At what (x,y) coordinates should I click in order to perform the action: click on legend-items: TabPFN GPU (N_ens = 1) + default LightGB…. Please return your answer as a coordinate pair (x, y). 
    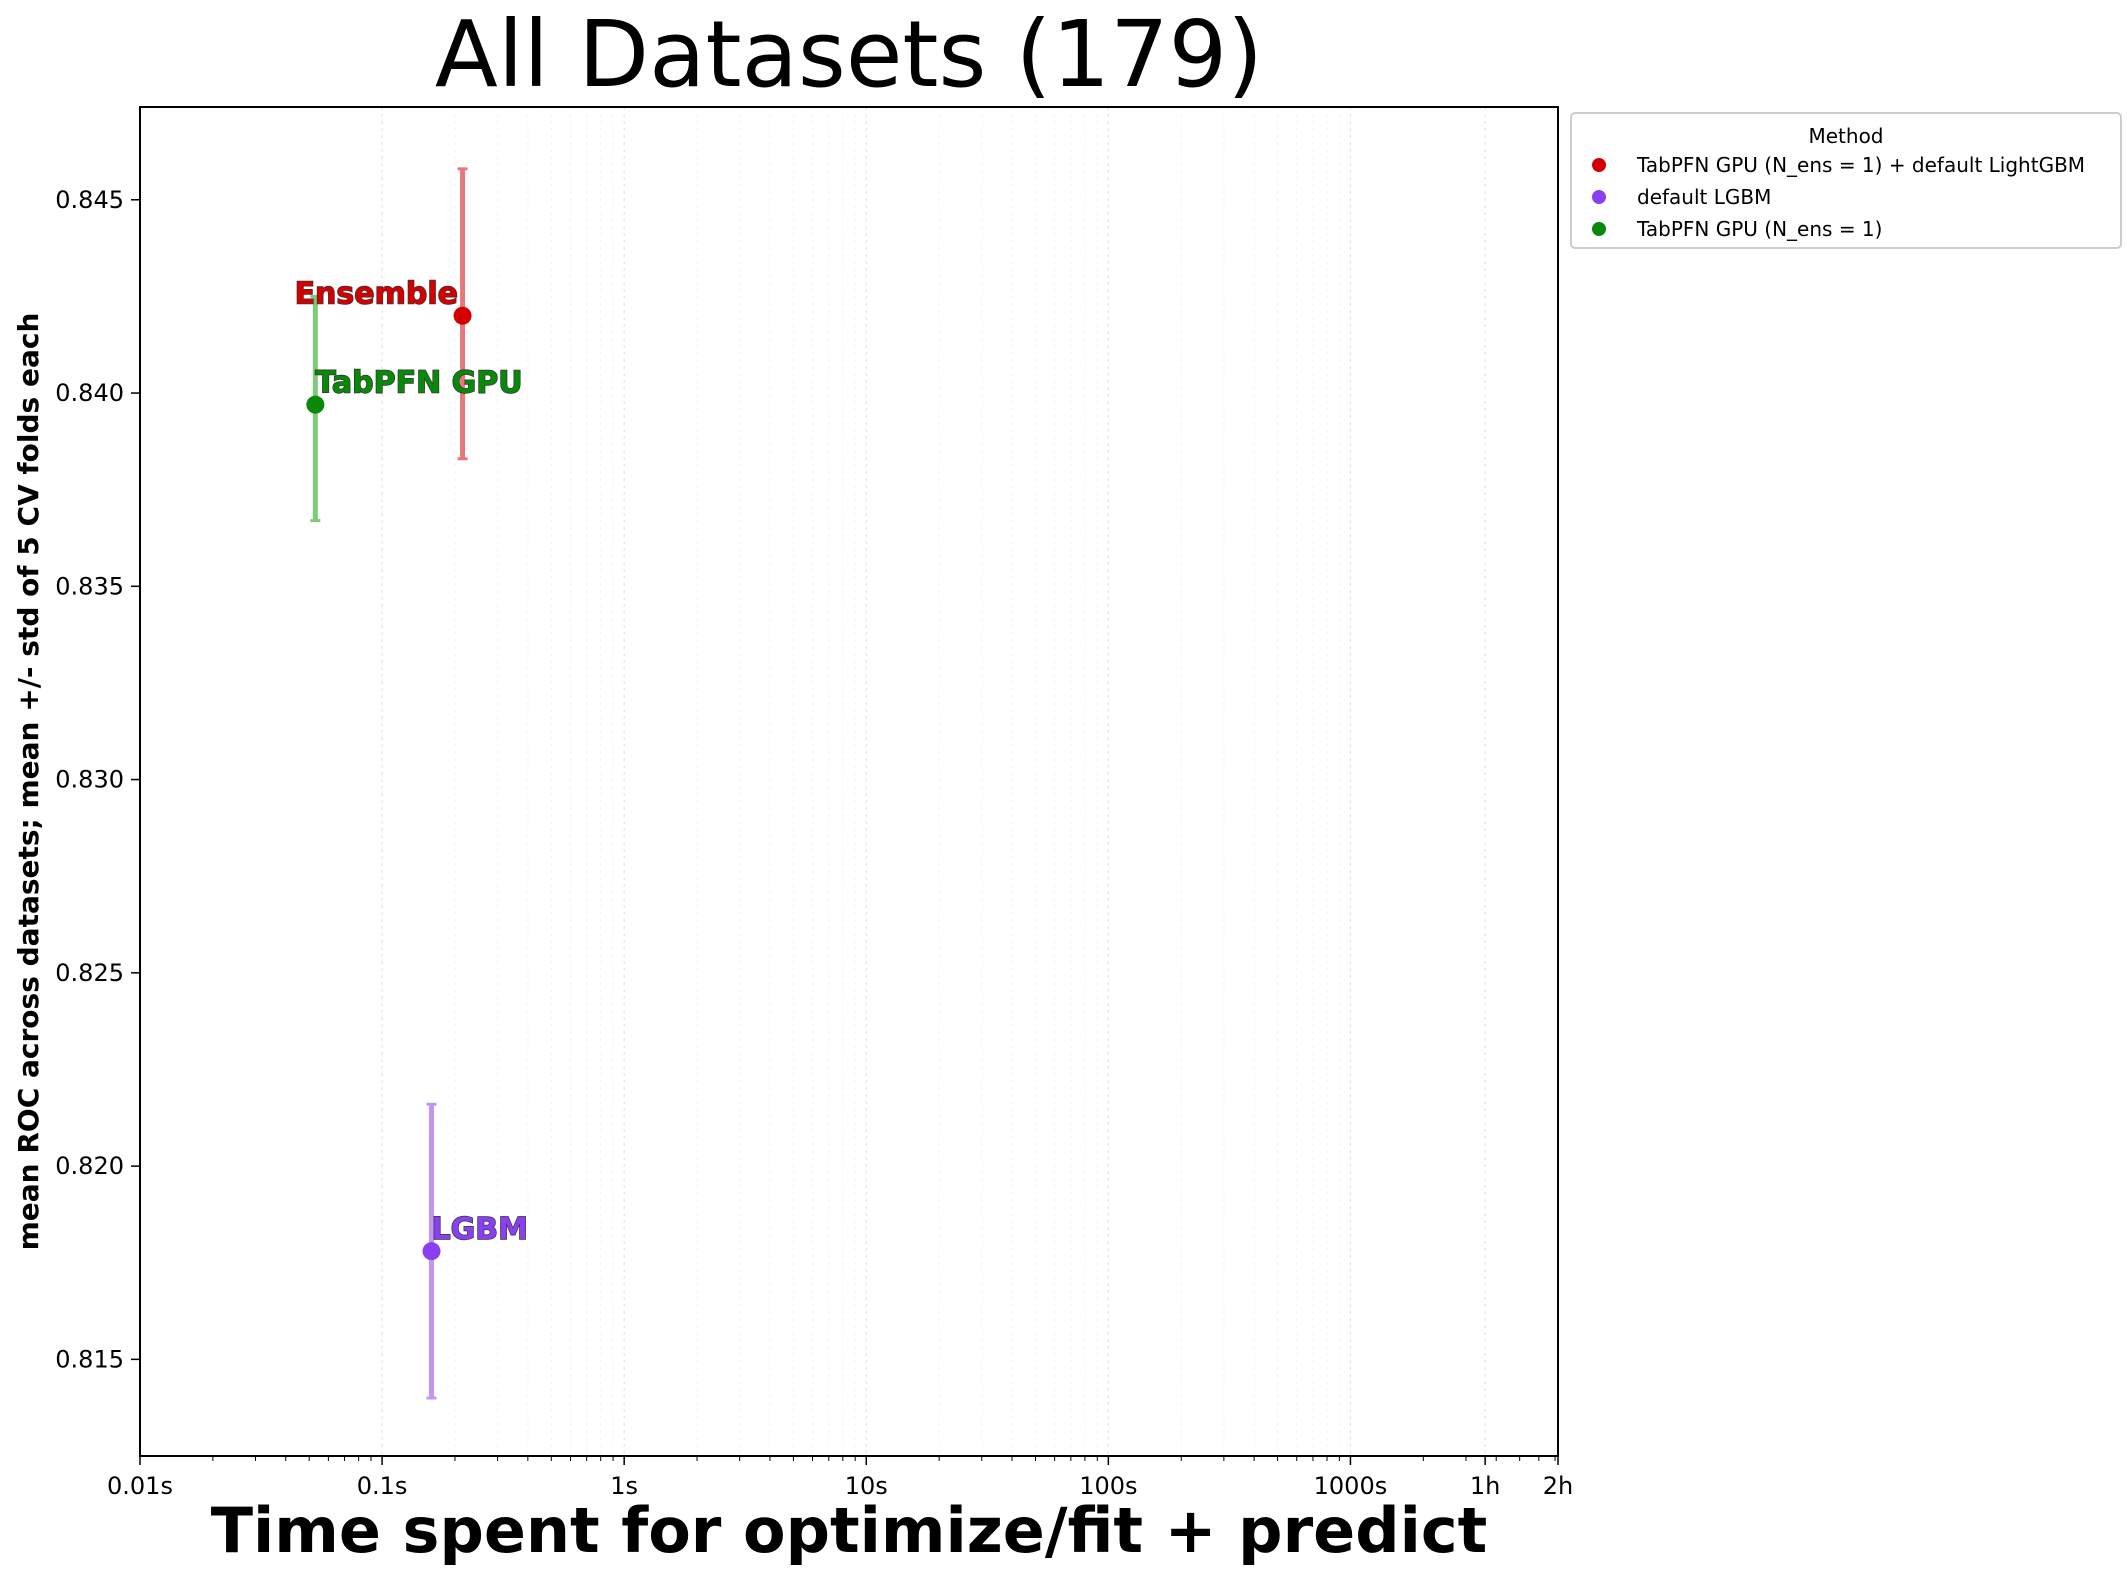
    Looking at the image, I should click on (1838, 197).